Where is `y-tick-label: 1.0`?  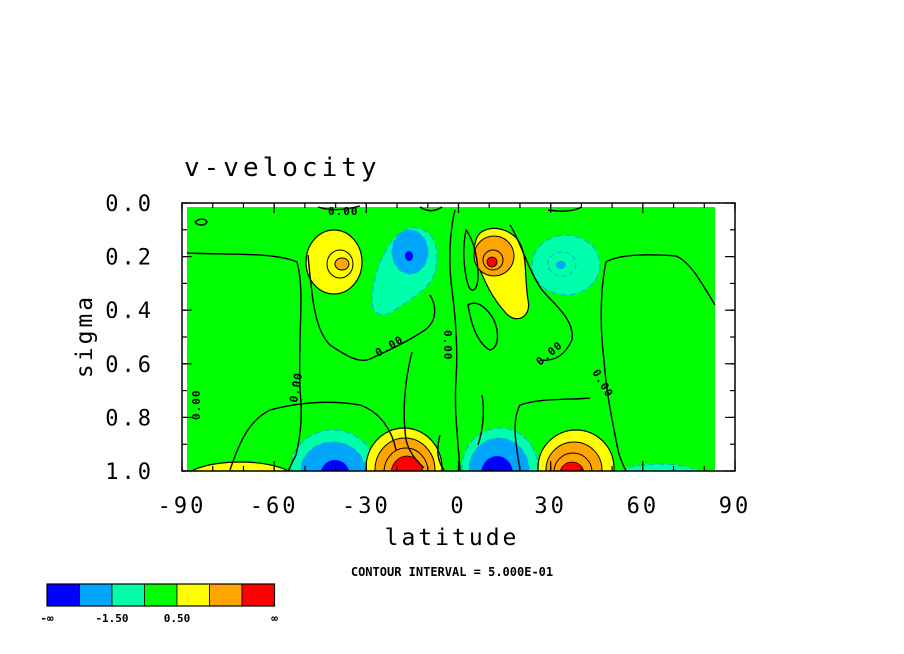 y-tick-label: 1.0 is located at coordinates (129, 472).